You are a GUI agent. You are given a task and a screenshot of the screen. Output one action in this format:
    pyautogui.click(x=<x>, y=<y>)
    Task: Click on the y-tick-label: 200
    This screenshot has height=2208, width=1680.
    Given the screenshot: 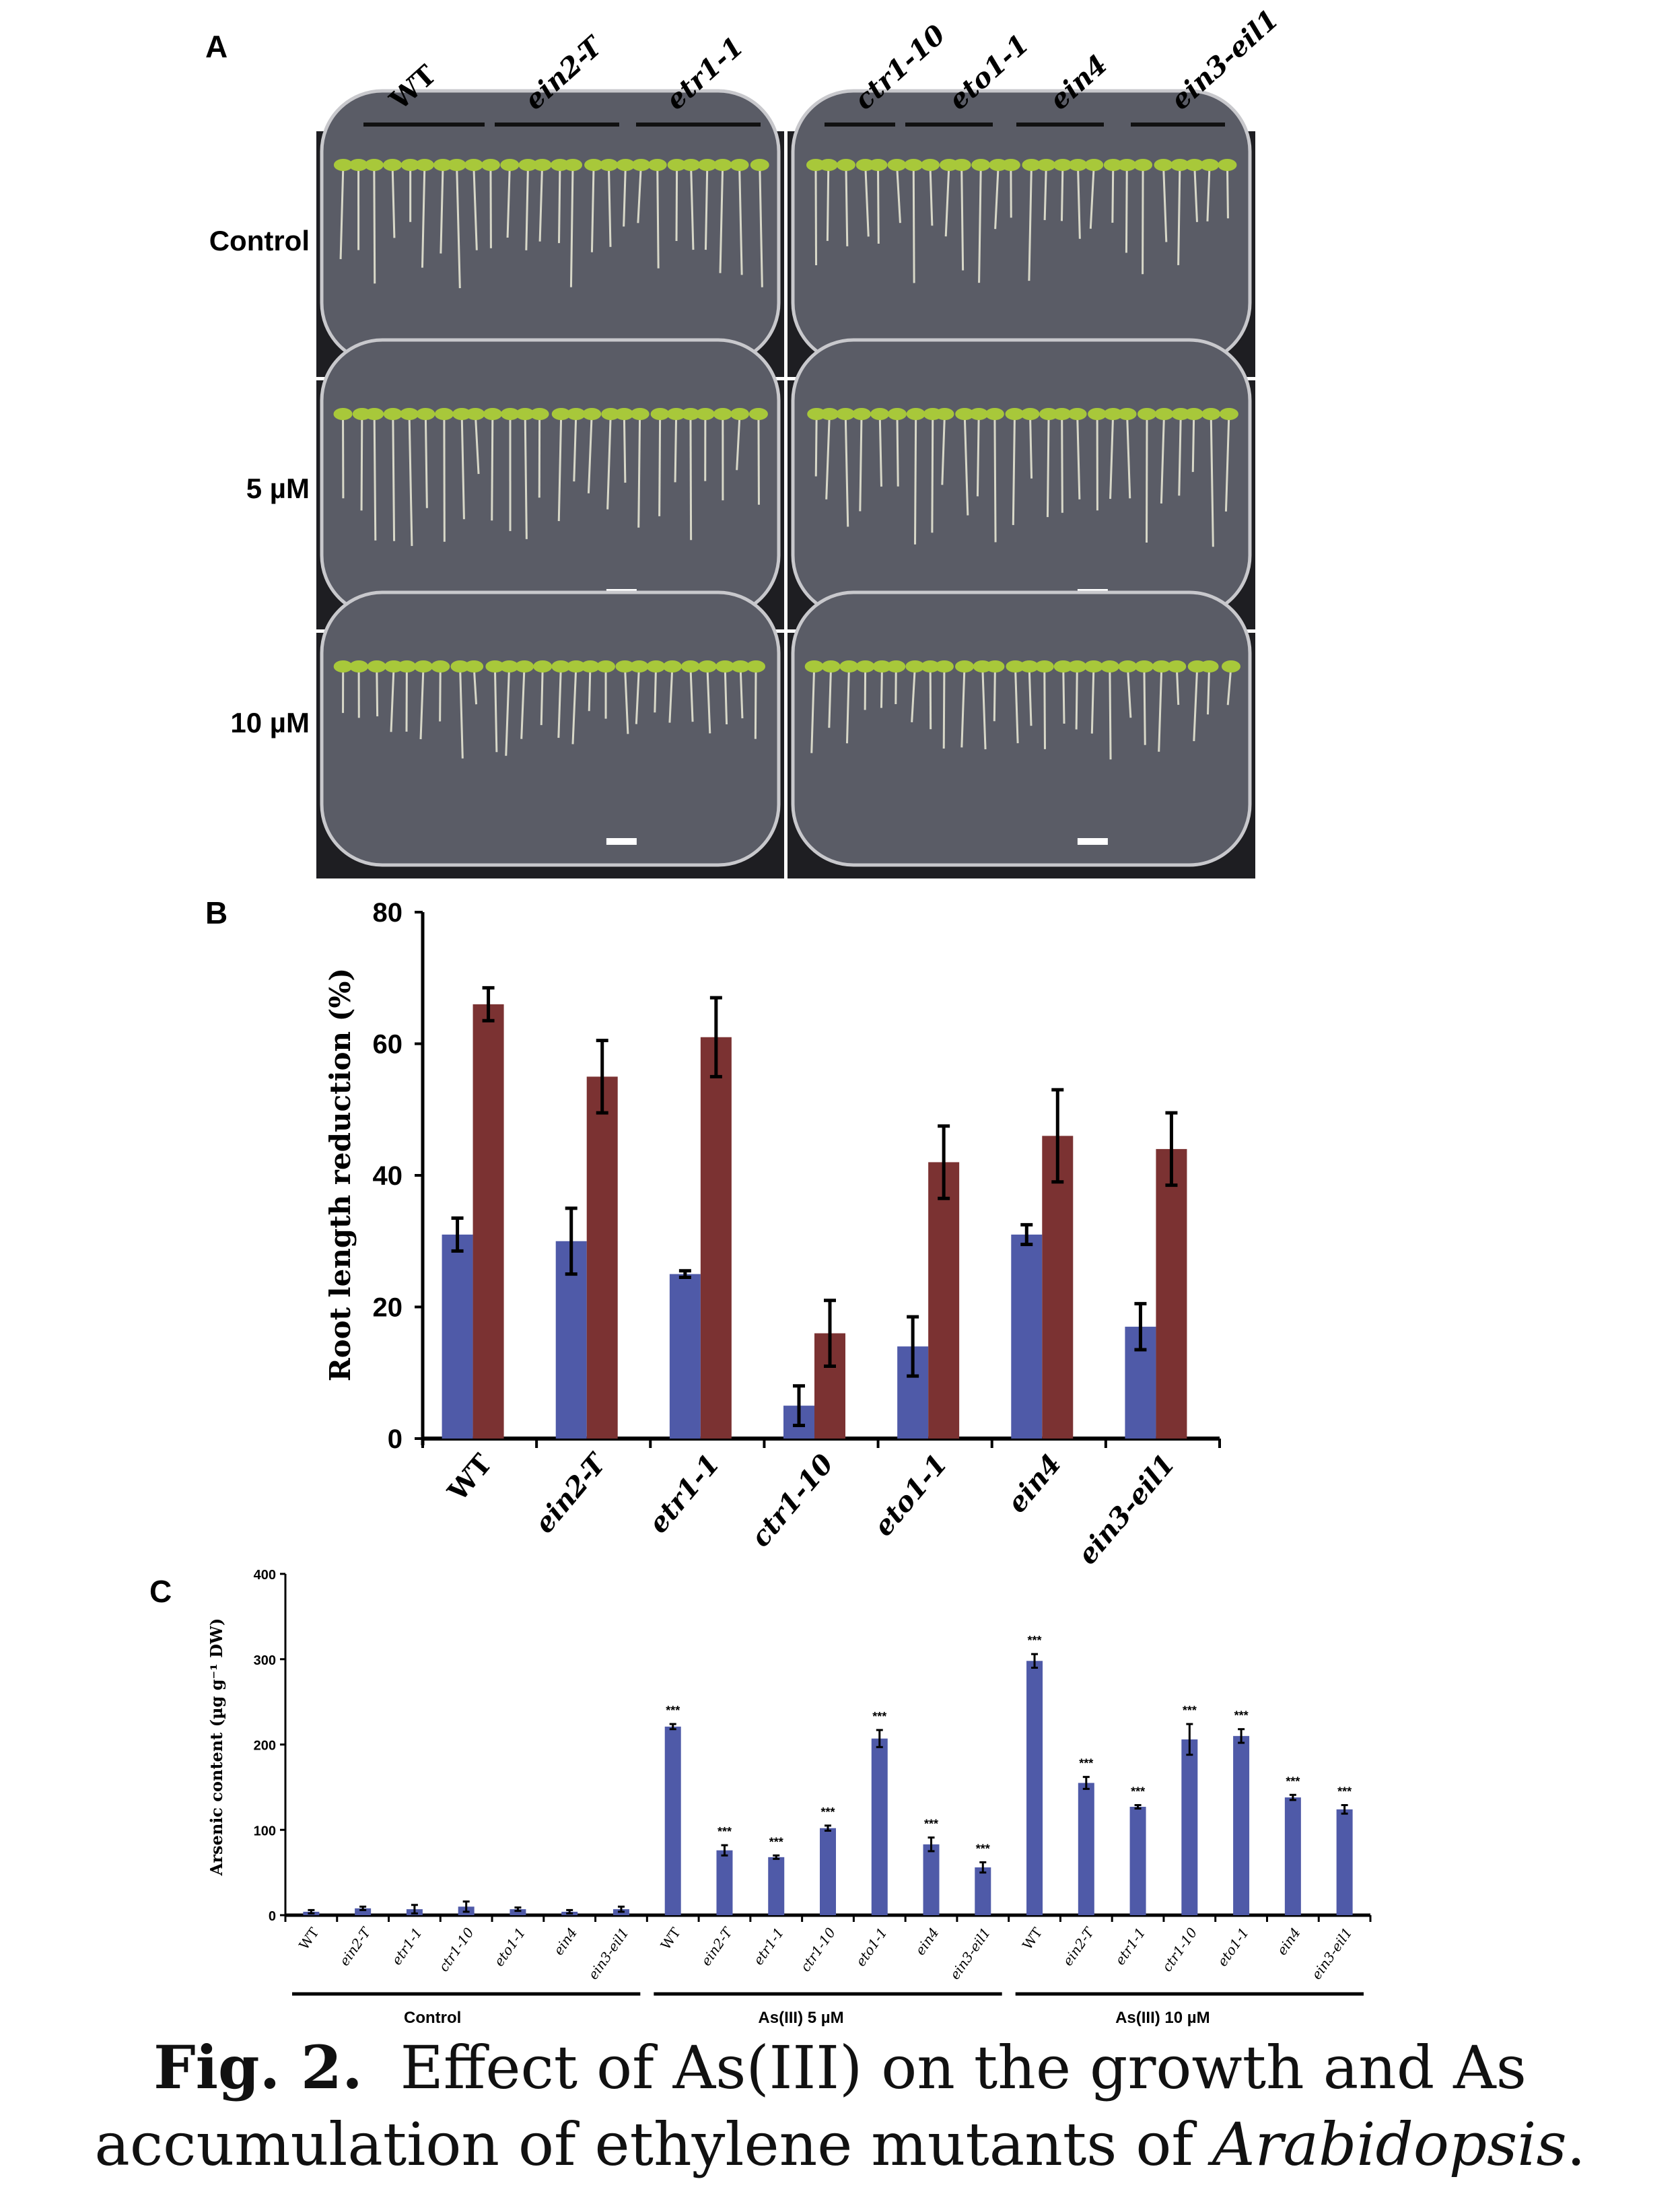 What is the action you would take?
    pyautogui.click(x=265, y=1747)
    